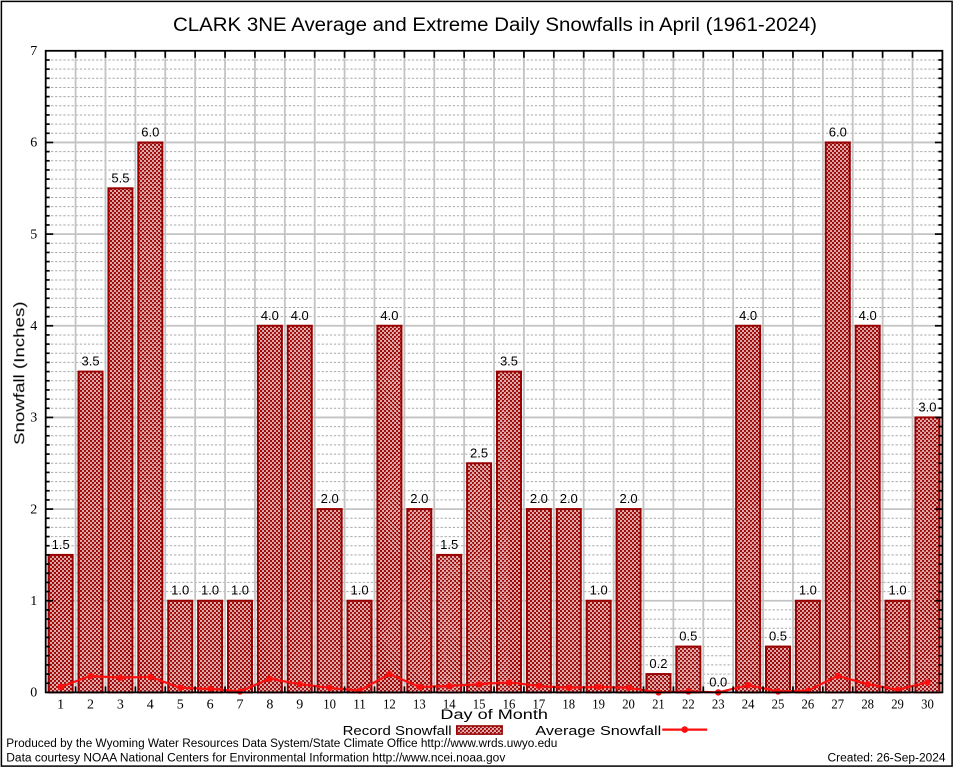 Image resolution: width=954 pixels, height=768 pixels. What do you see at coordinates (808, 705) in the screenshot?
I see `svg-text: 26` at bounding box center [808, 705].